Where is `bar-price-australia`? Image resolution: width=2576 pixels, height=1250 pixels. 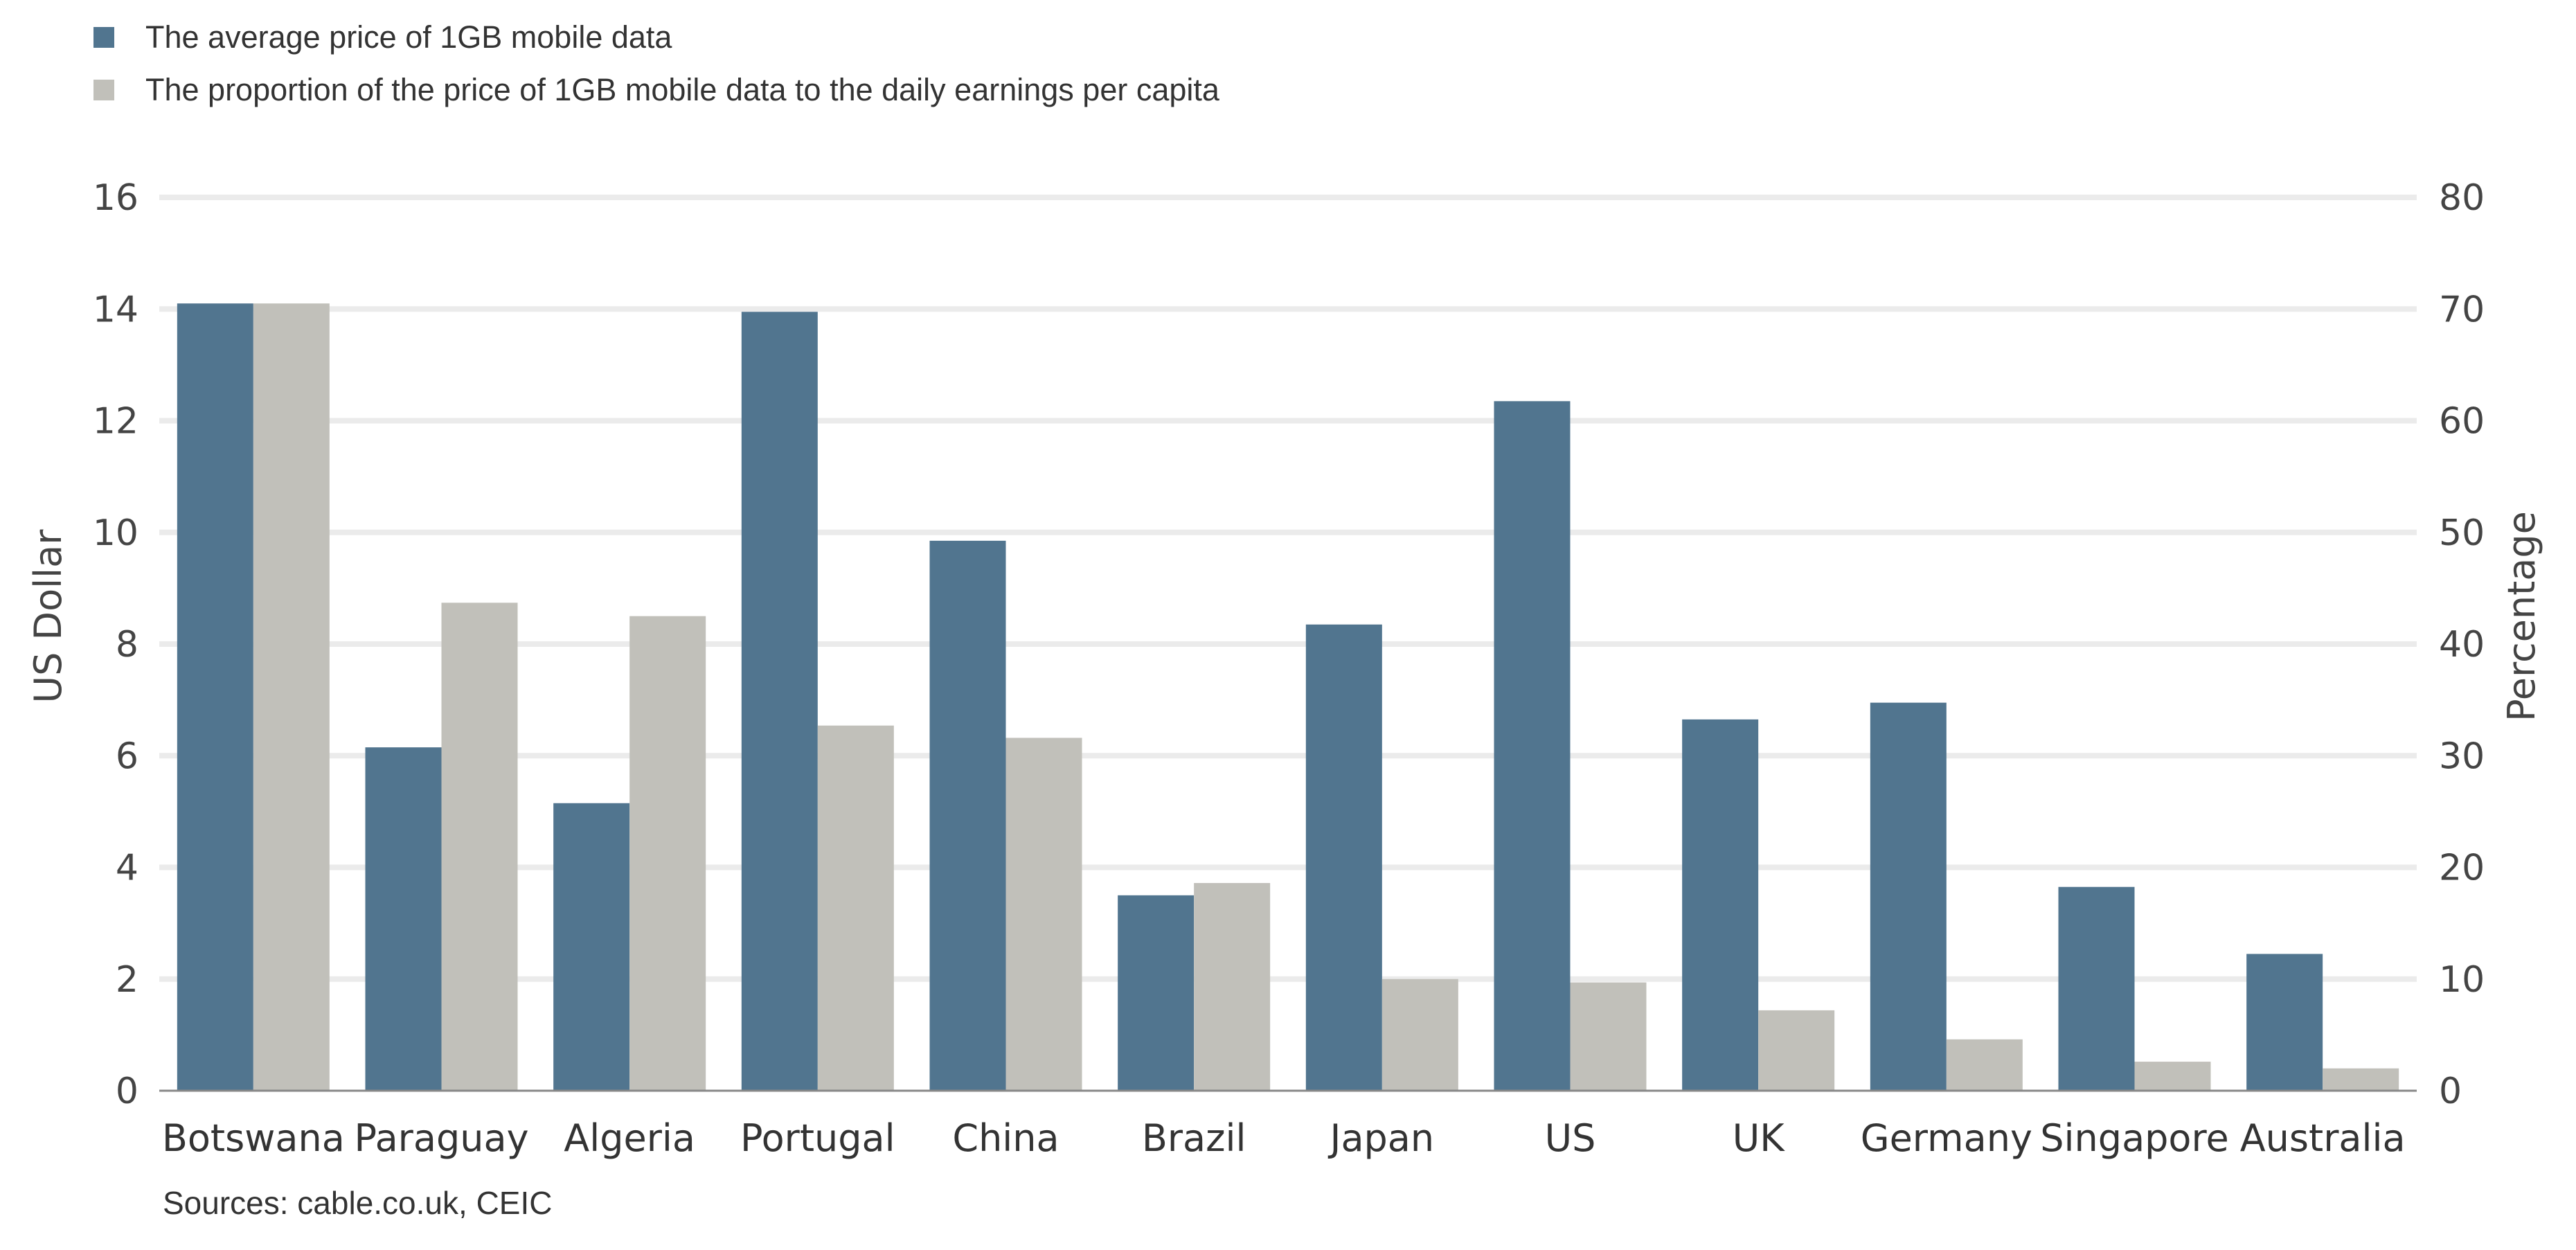
bar-price-australia is located at coordinates (2285, 1023).